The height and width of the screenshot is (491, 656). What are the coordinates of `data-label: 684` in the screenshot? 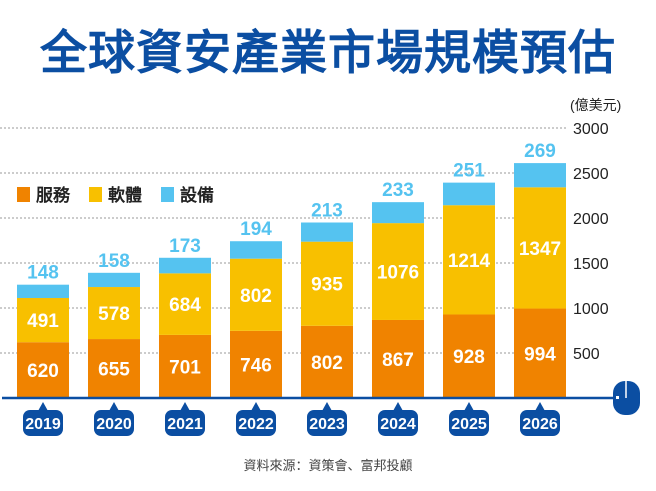 It's located at (185, 305).